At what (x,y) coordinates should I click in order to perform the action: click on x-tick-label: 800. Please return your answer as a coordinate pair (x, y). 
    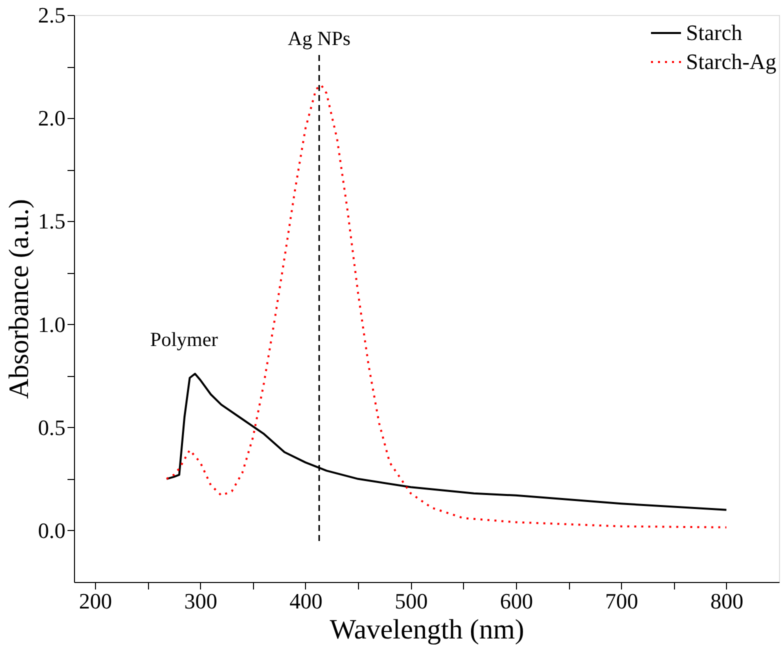
    Looking at the image, I should click on (727, 601).